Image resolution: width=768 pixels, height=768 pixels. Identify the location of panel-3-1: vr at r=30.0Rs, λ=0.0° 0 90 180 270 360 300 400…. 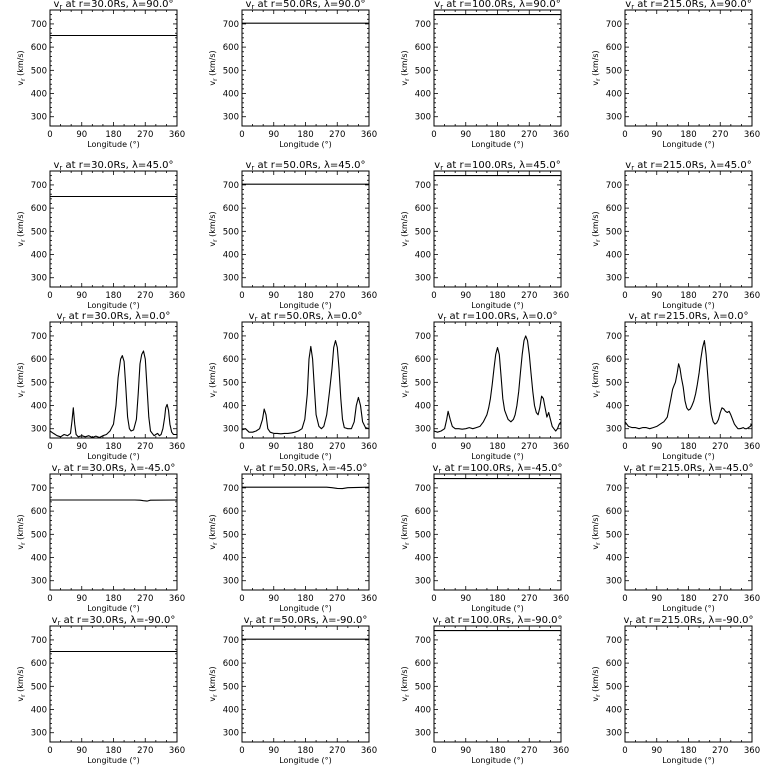
(100, 386).